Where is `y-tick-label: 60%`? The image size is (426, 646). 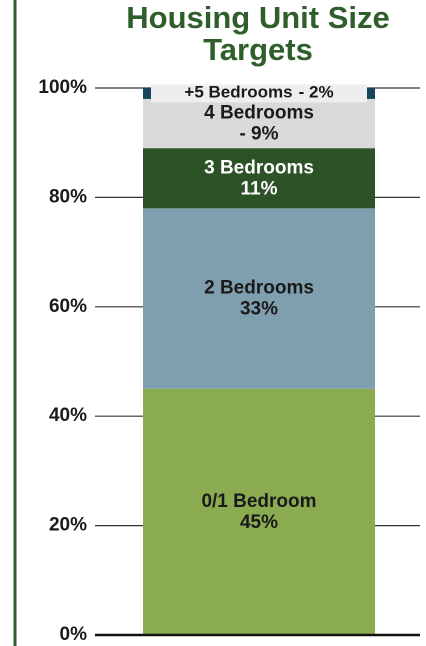
y-tick-label: 60% is located at coordinates (68, 306).